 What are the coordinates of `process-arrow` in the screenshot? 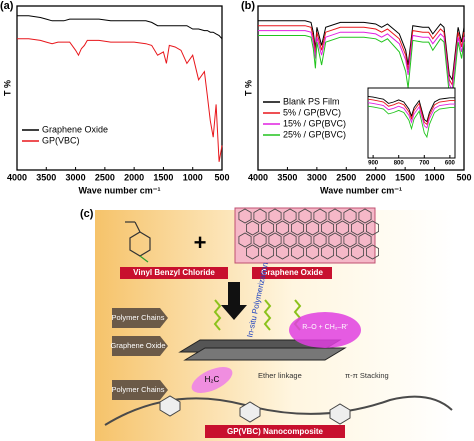 It's located at (234, 301).